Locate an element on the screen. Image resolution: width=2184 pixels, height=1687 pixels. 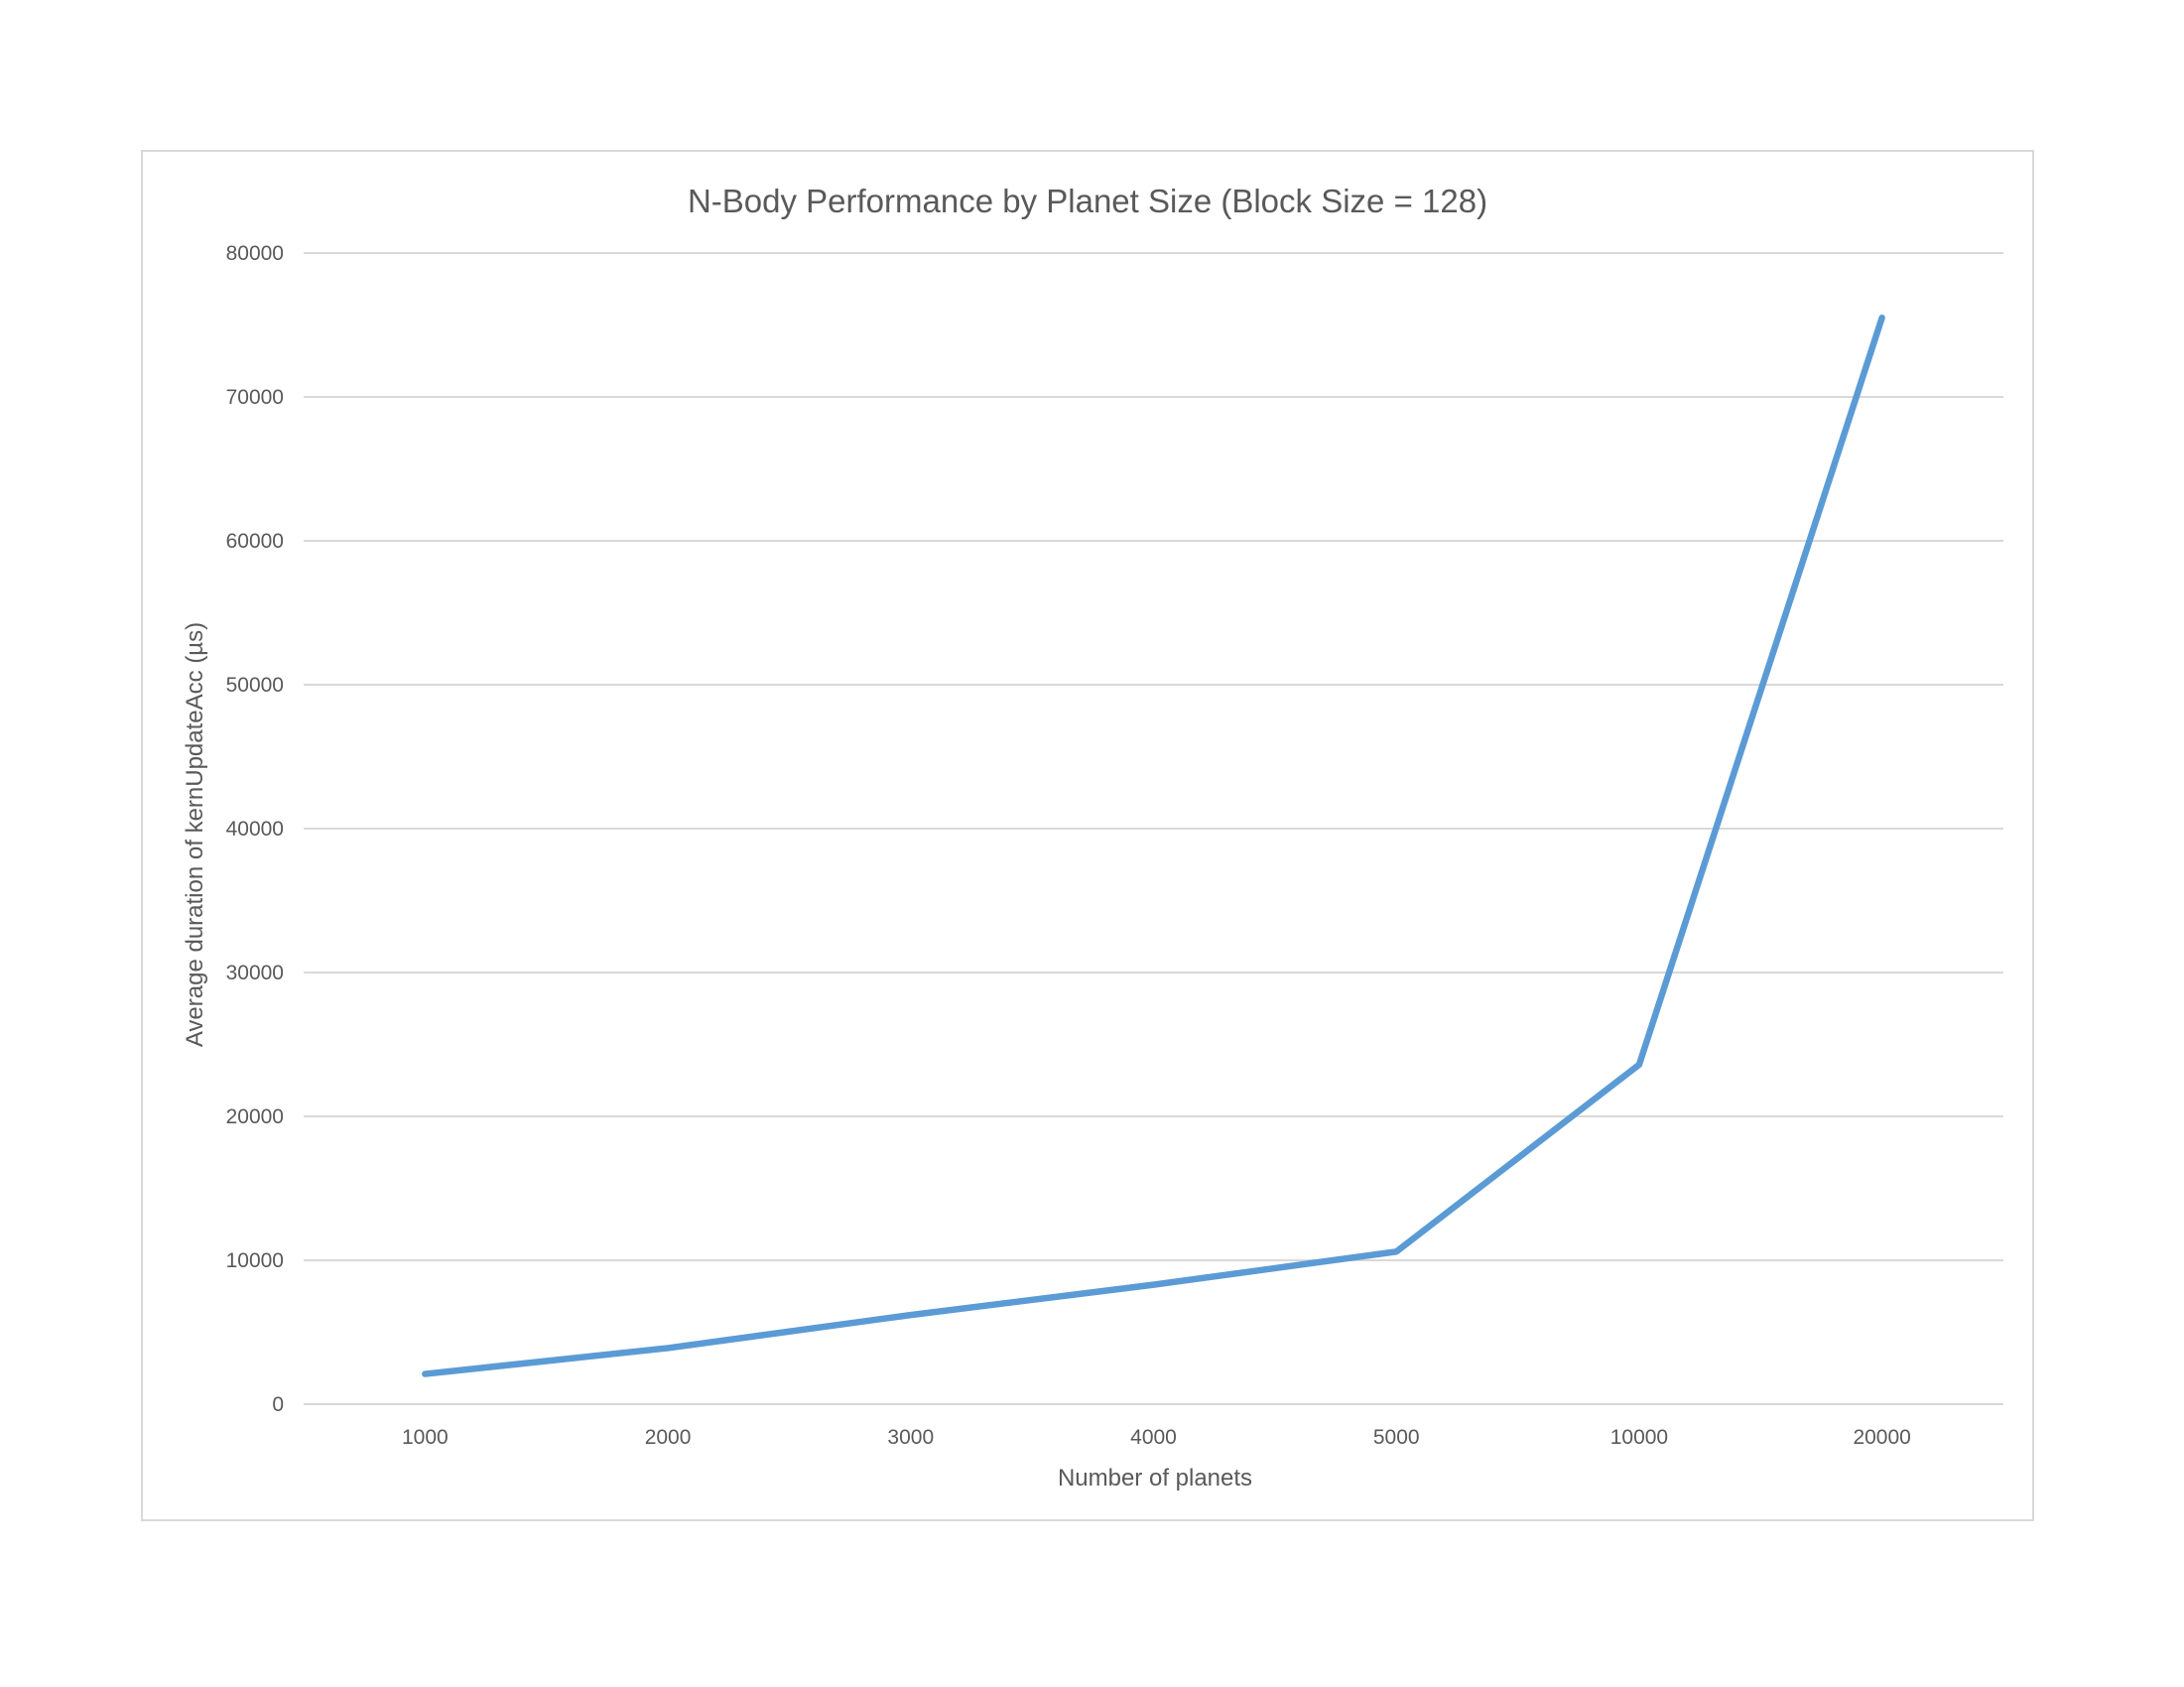
y-tick-label: 50000 is located at coordinates (255, 685).